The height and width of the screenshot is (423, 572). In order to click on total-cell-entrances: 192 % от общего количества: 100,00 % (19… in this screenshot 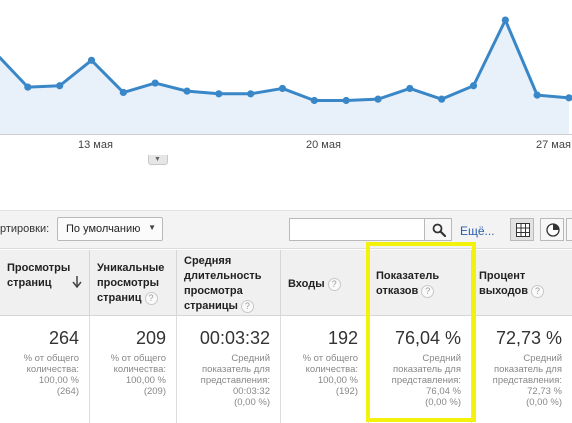, I will do `click(325, 369)`.